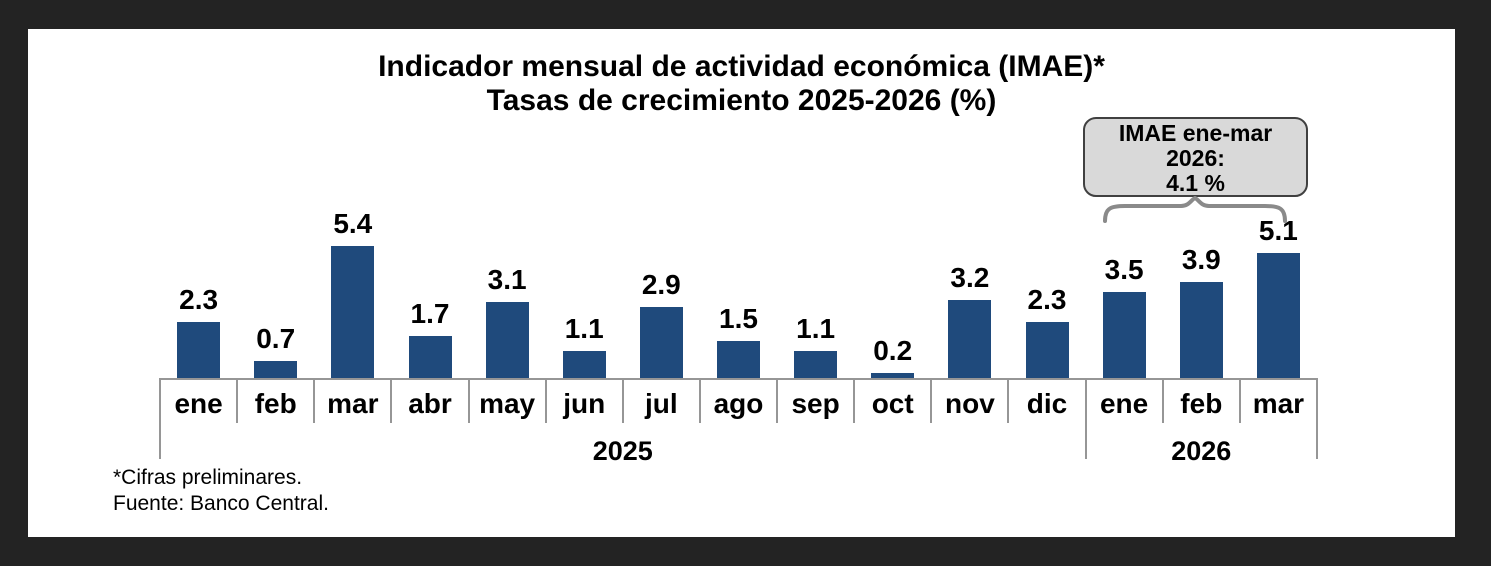 Image resolution: width=1491 pixels, height=566 pixels. I want to click on x-axis-line, so click(738, 379).